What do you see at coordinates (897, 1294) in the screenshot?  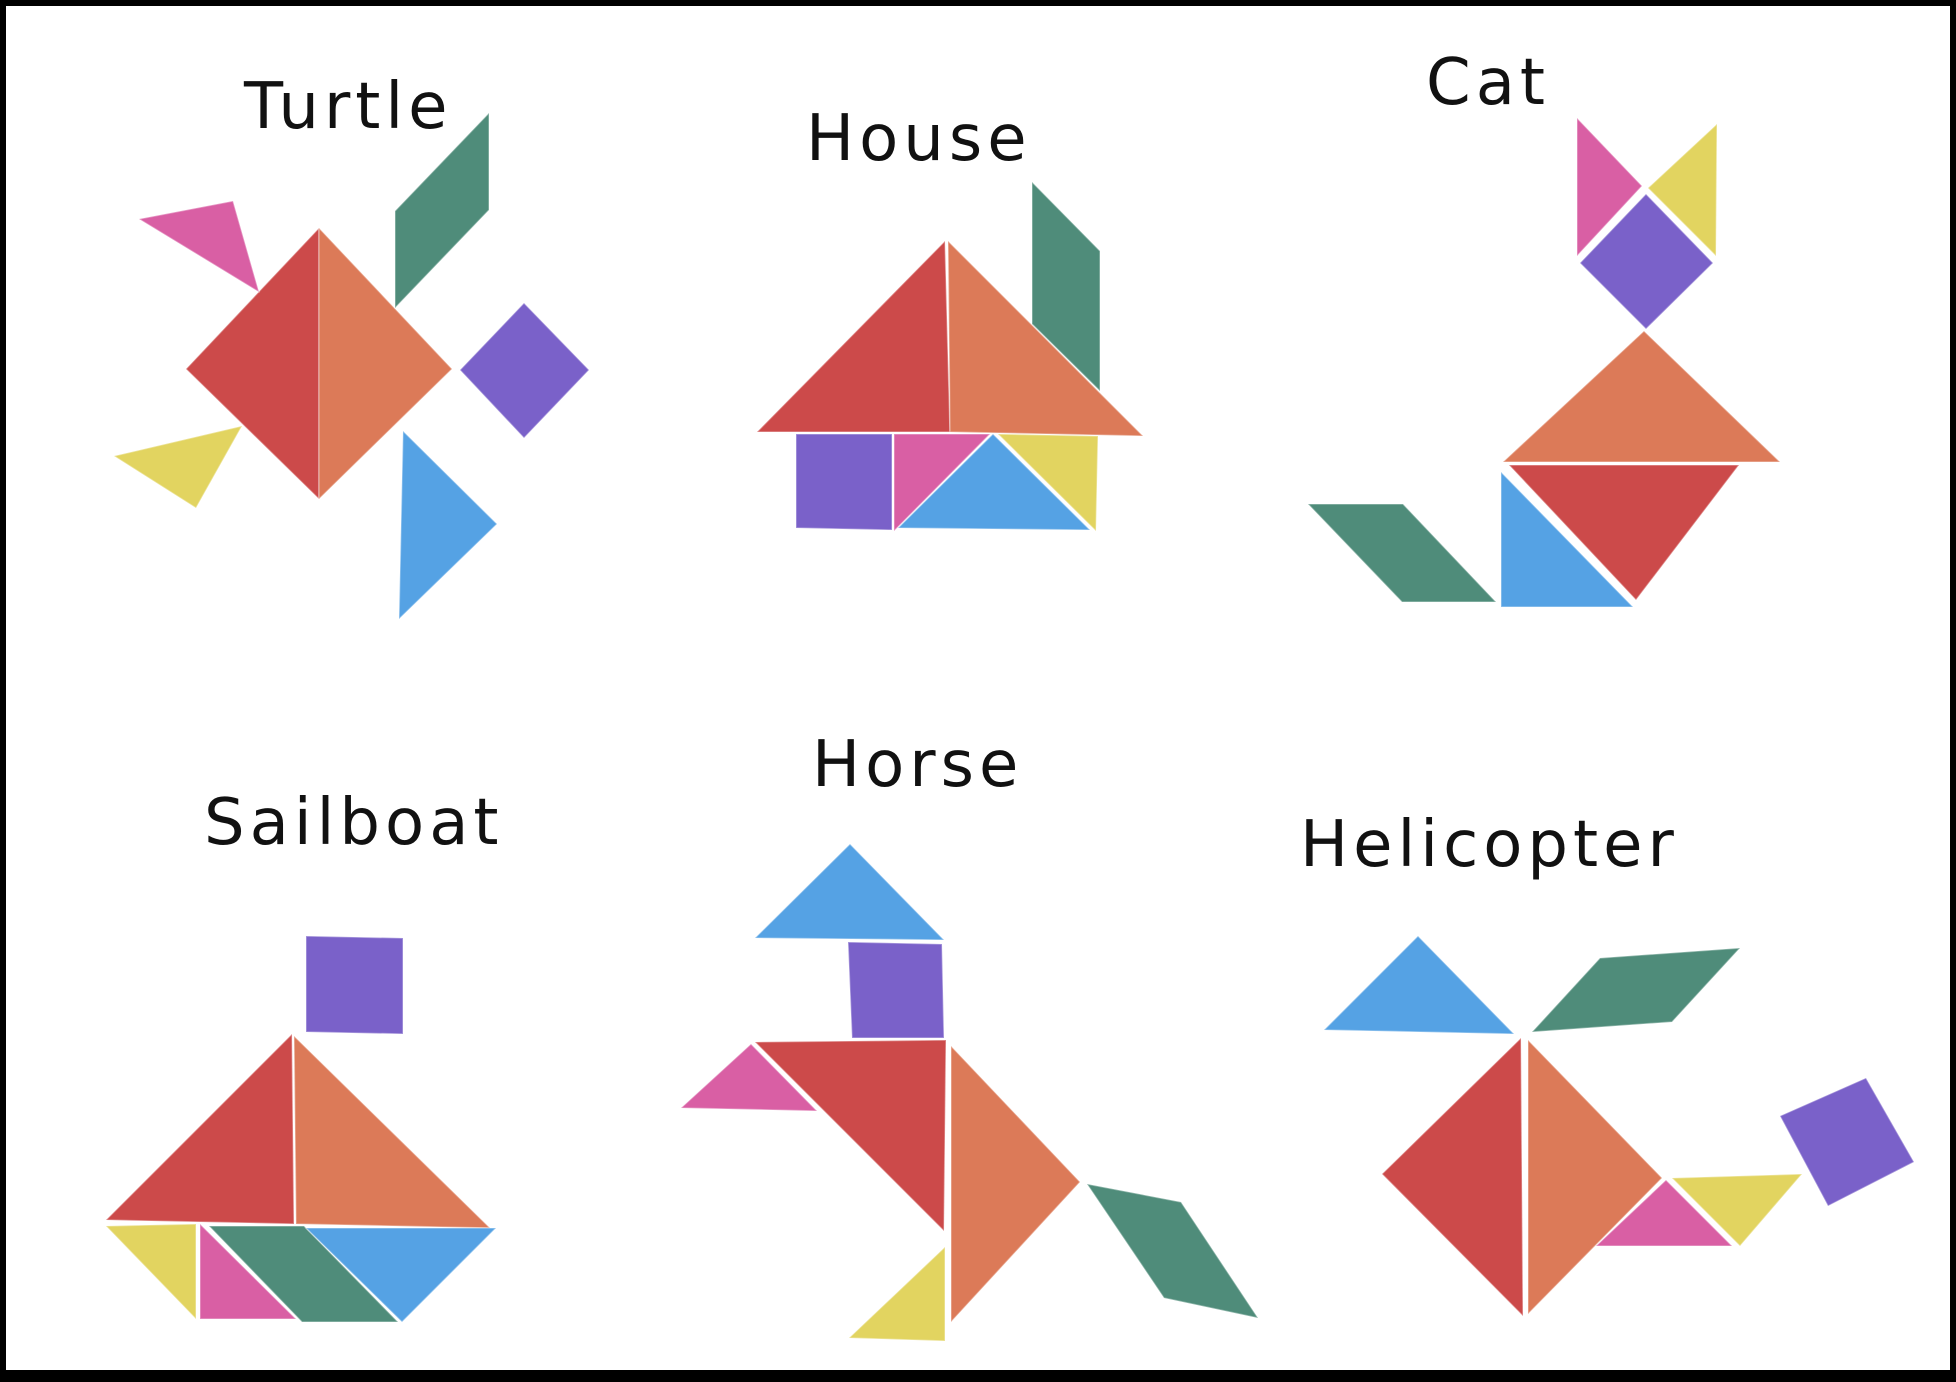 I see `horse-small-triangle-yellow` at bounding box center [897, 1294].